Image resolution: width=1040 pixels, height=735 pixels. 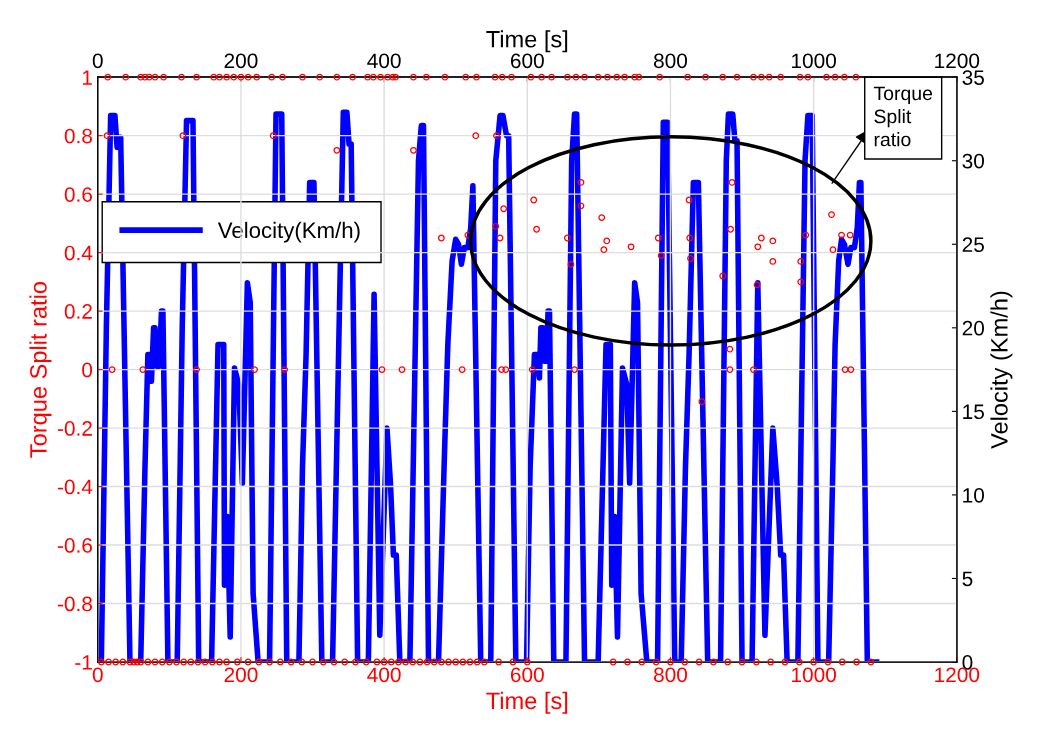 I want to click on y2-tick-label: 5, so click(x=967, y=579).